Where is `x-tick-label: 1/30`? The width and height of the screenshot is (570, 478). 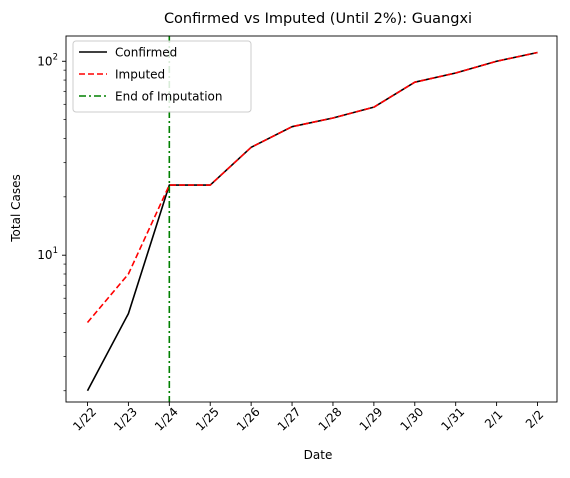
x-tick-label: 1/30 is located at coordinates (411, 419).